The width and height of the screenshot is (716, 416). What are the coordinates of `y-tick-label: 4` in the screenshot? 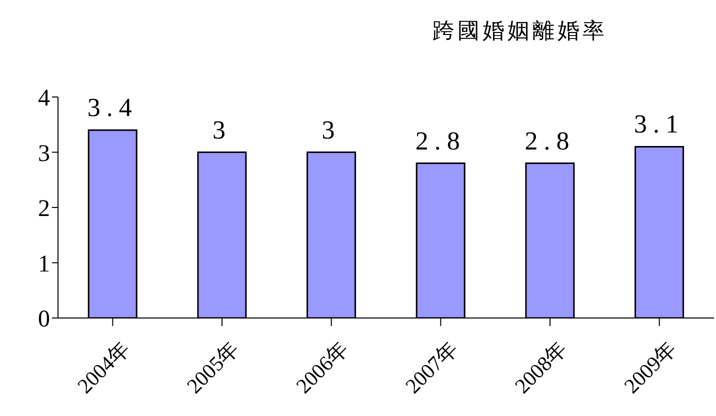 It's located at (44, 99).